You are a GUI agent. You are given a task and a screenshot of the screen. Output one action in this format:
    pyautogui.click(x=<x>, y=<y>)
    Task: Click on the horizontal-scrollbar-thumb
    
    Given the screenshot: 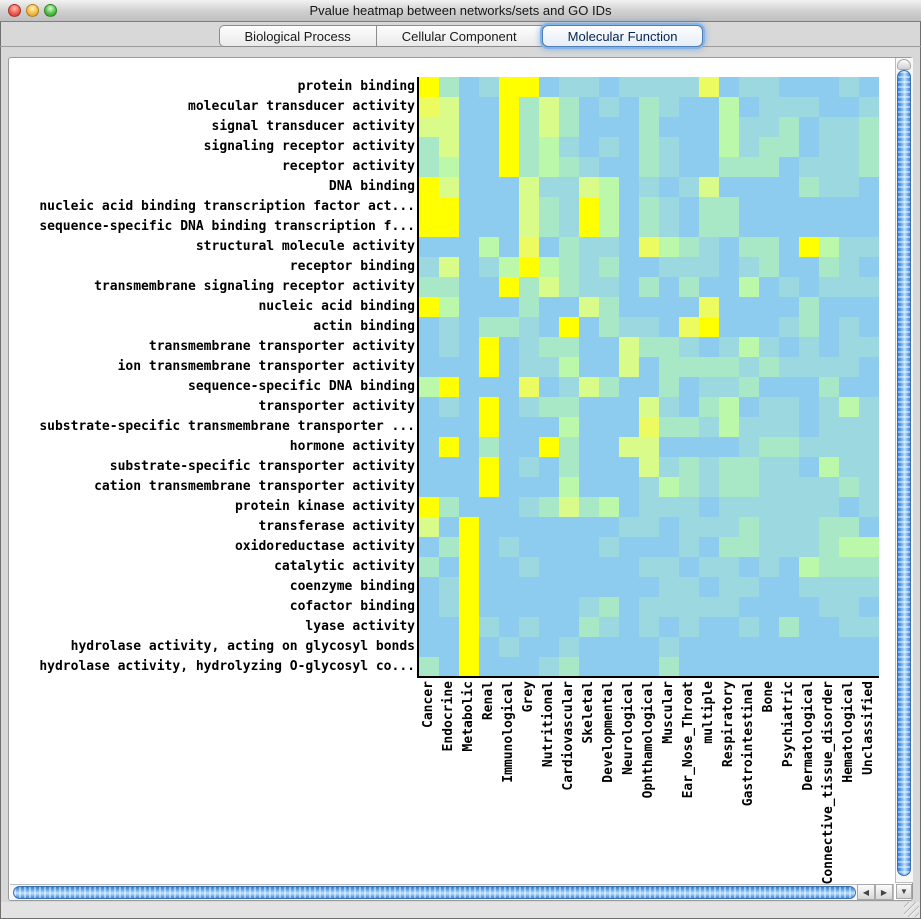 What is the action you would take?
    pyautogui.click(x=434, y=892)
    